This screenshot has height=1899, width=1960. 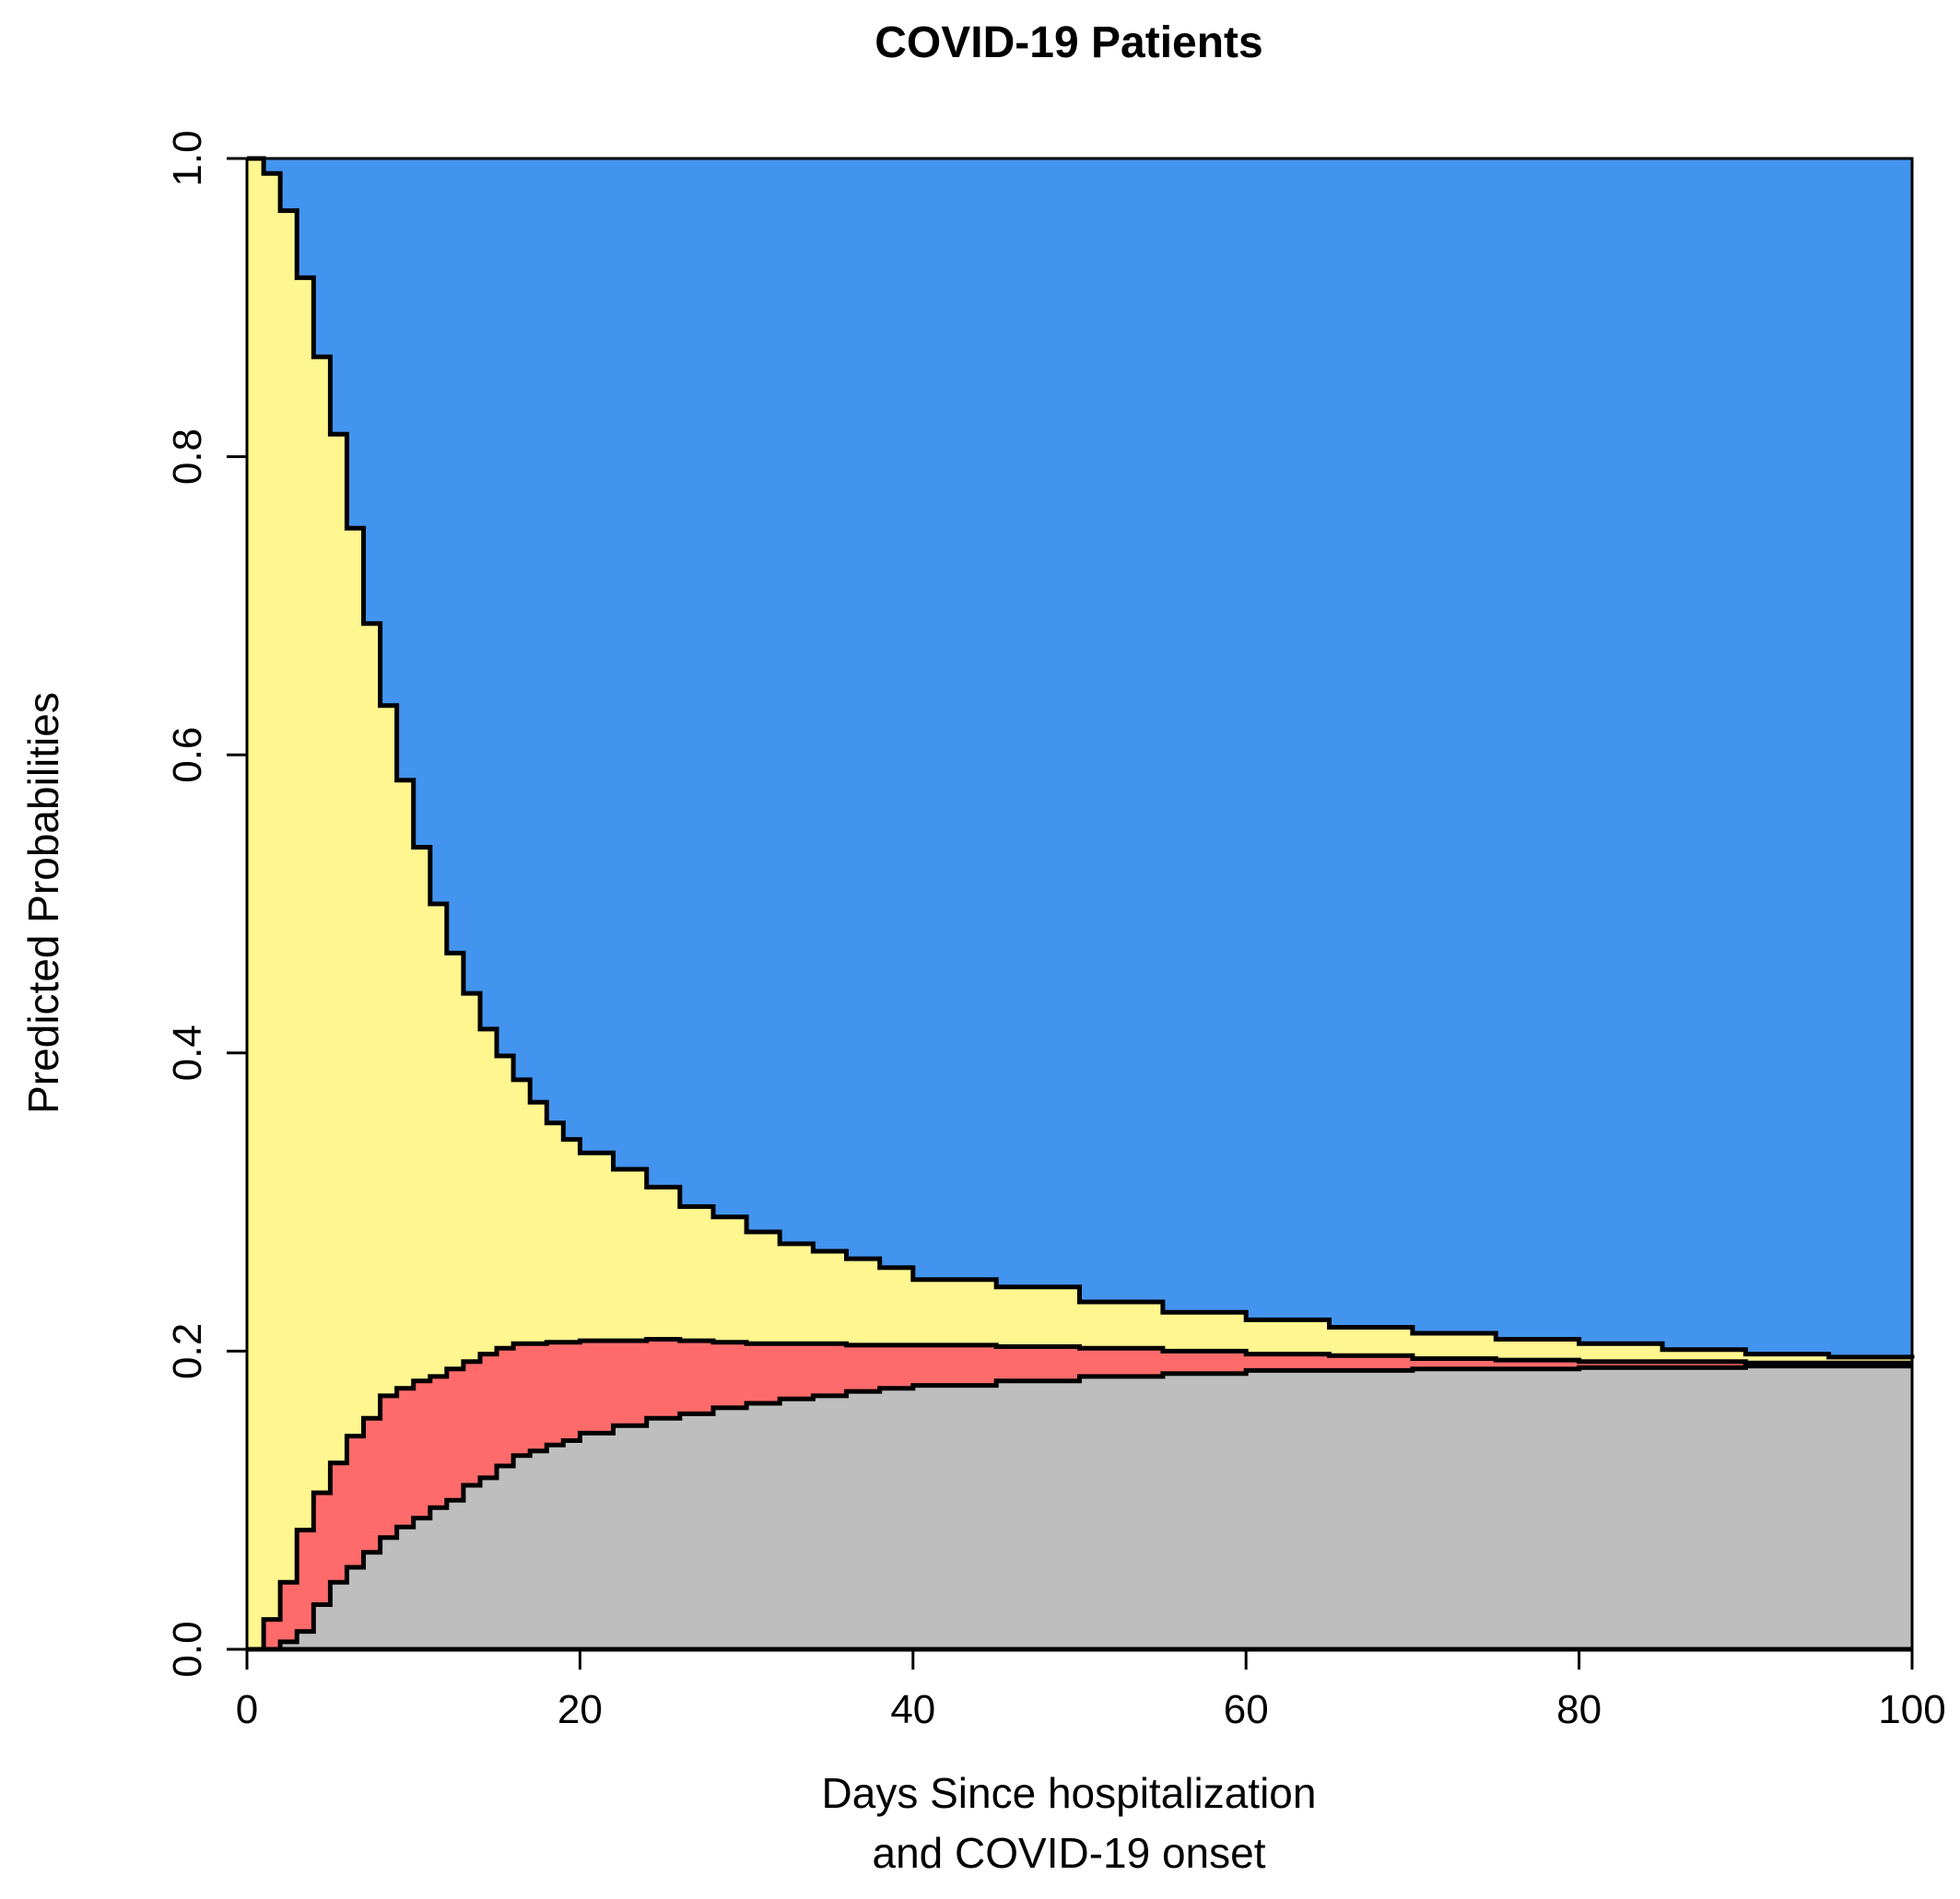 I want to click on y-tick-label: 0.8, so click(x=188, y=457).